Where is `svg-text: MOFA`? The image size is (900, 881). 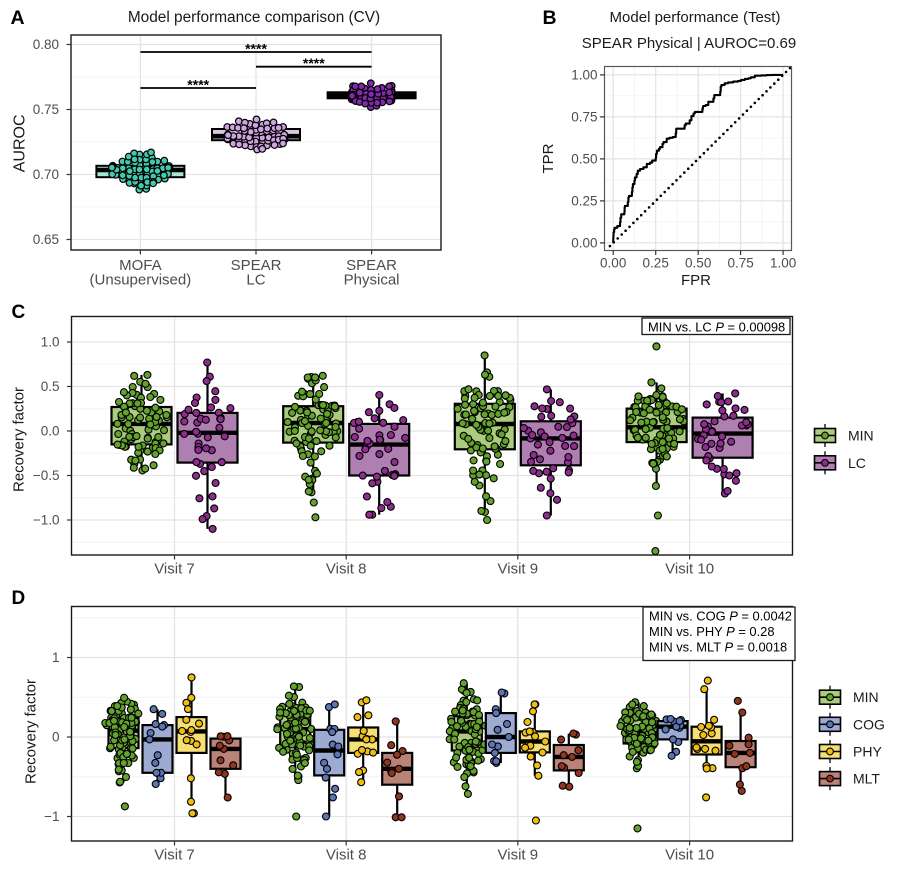 svg-text: MOFA is located at coordinates (140, 265).